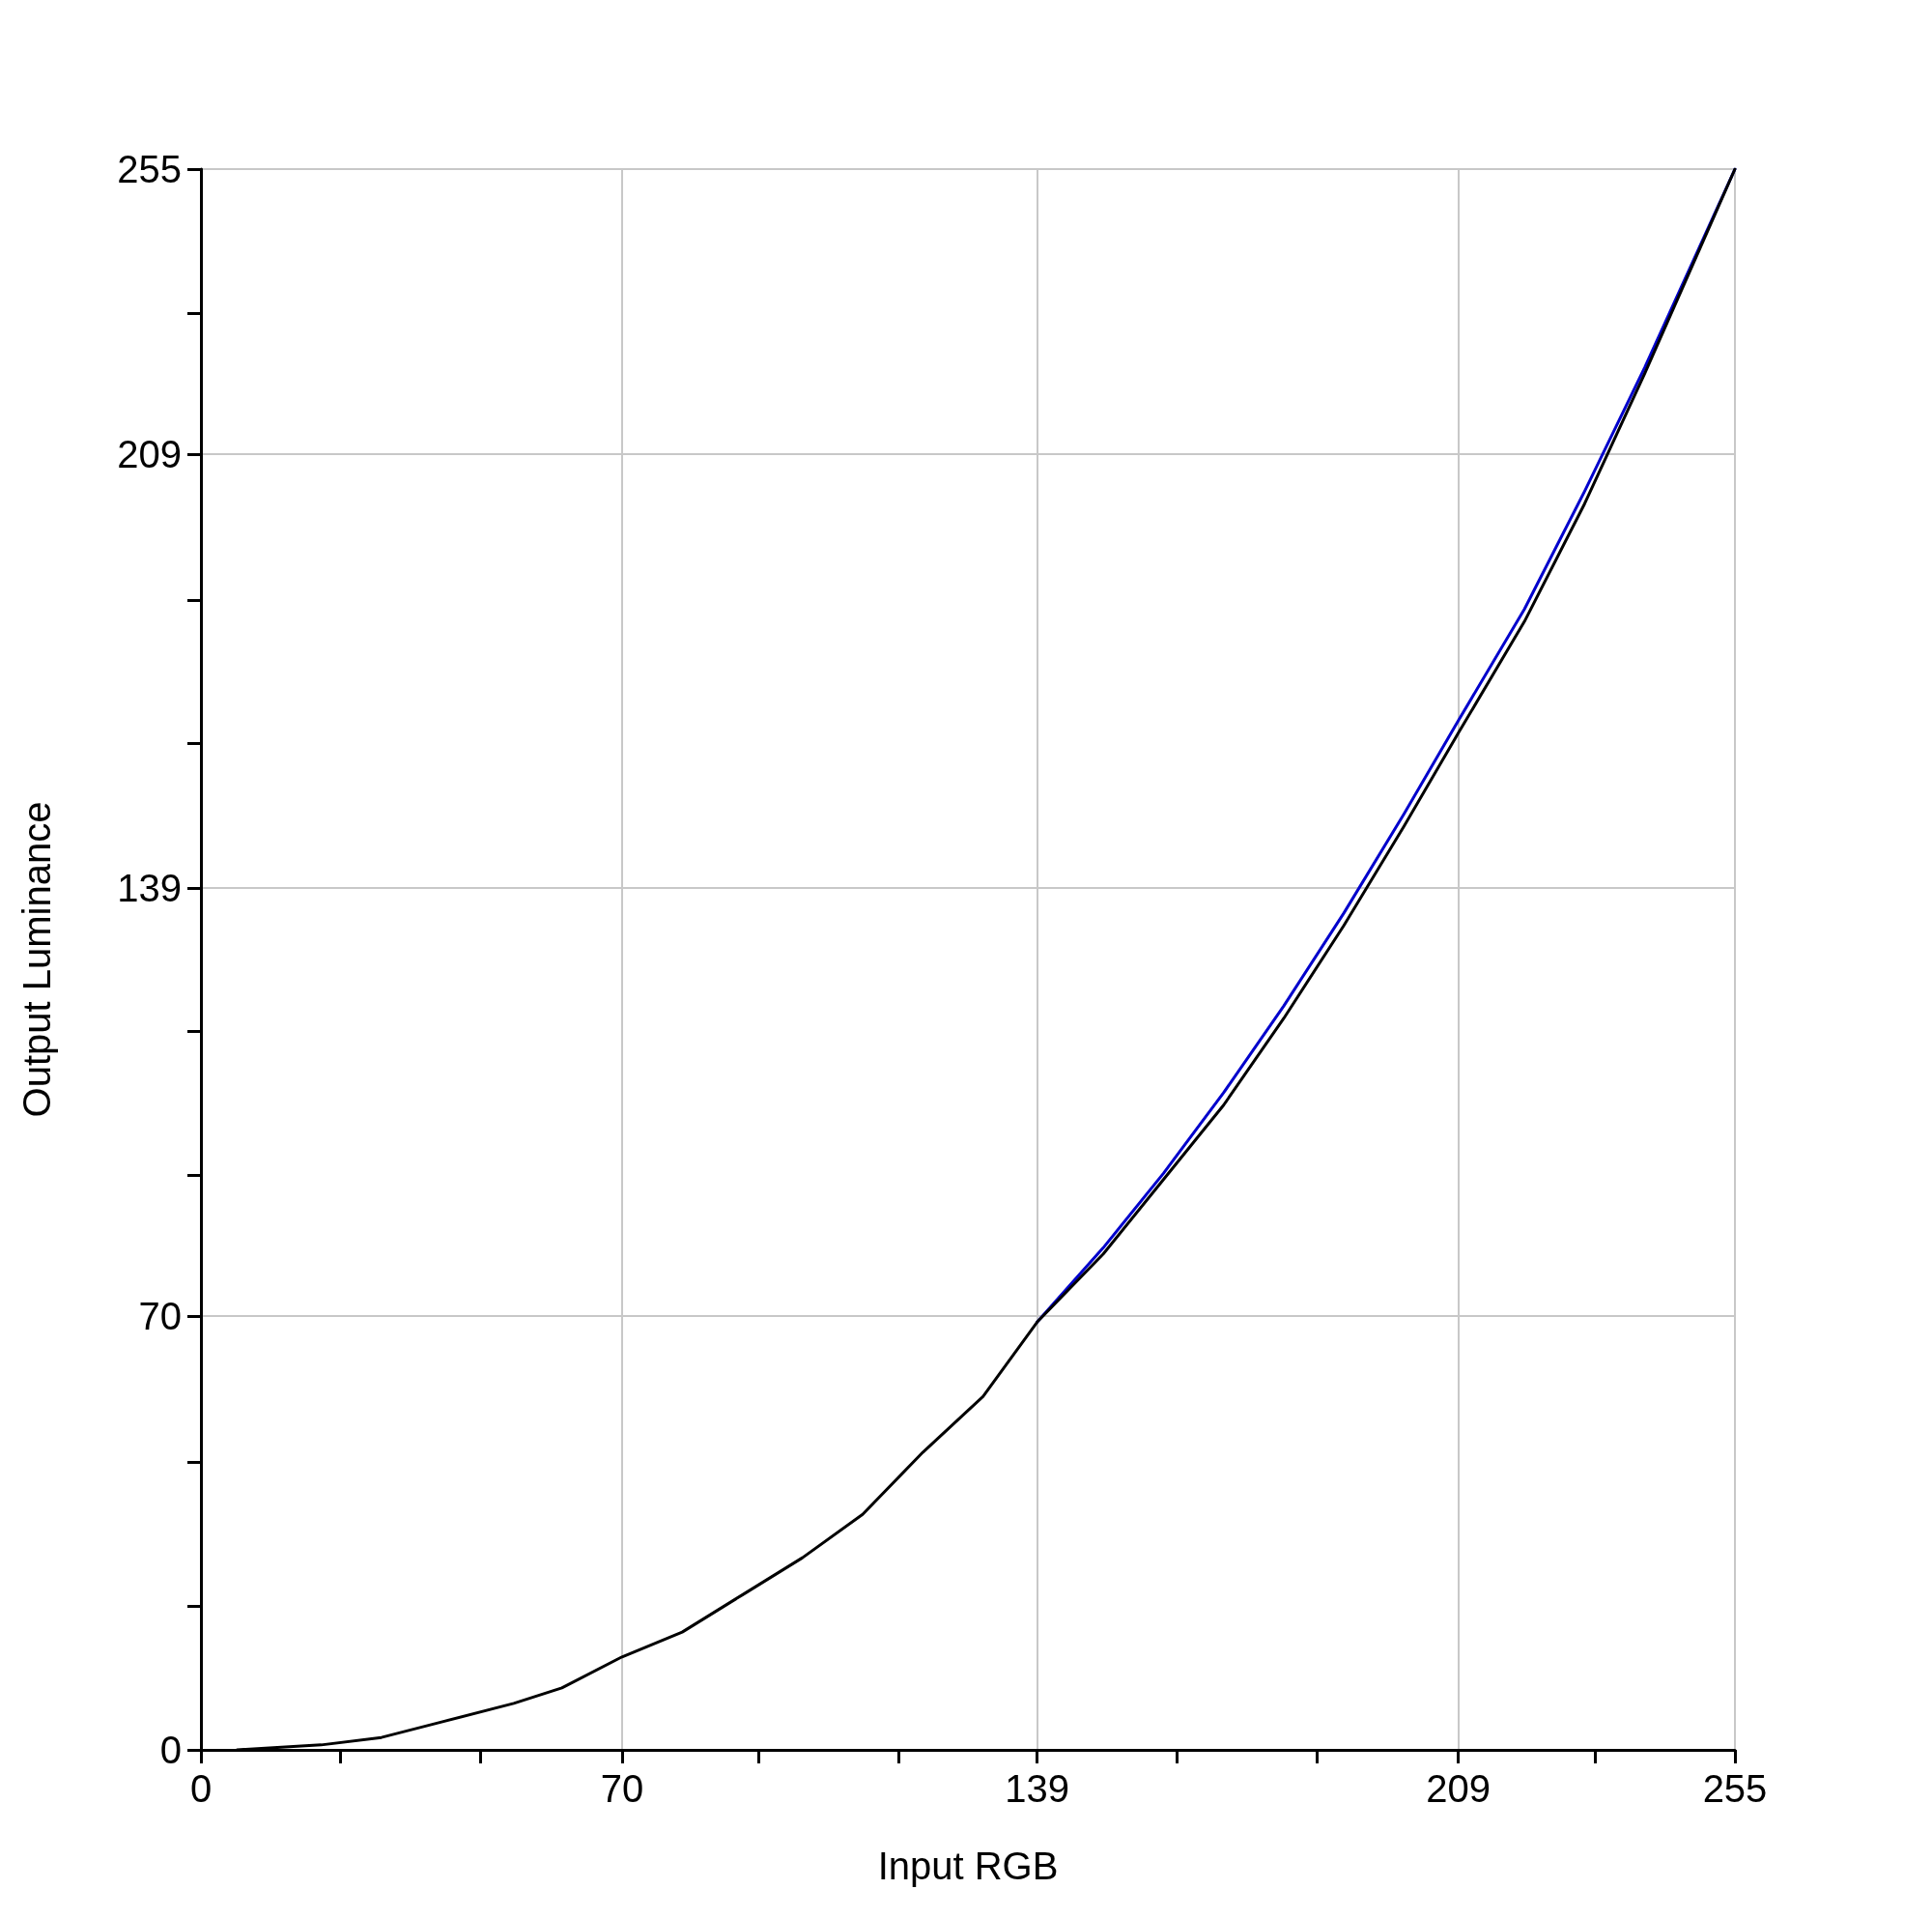  I want to click on y-tick-label: 139, so click(149, 888).